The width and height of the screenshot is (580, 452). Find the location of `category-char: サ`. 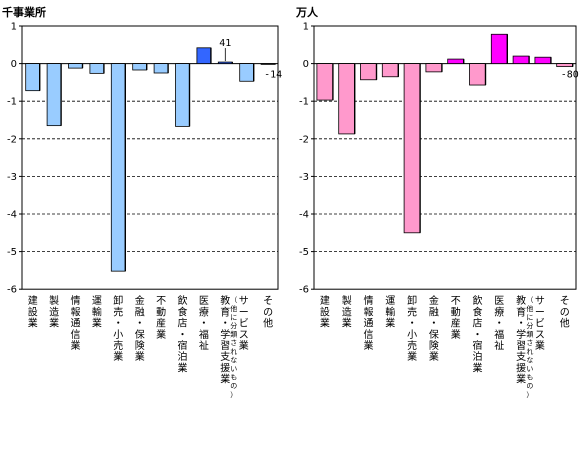

category-char: サ is located at coordinates (540, 301).